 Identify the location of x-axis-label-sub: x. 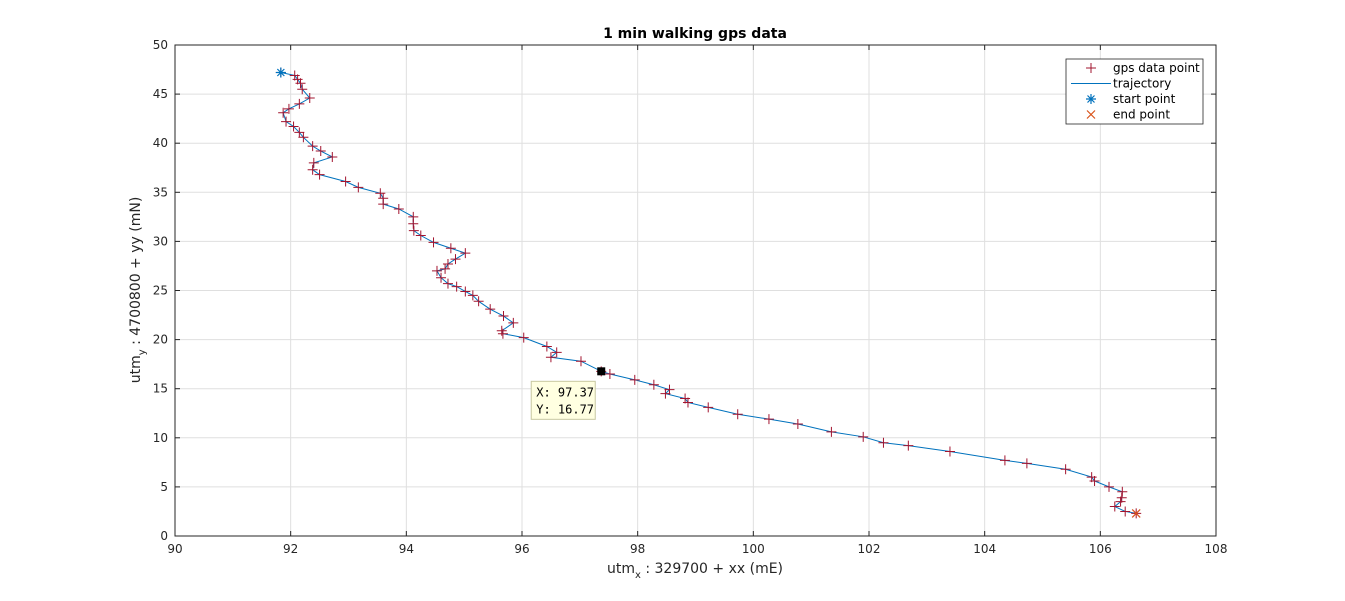
(638, 575).